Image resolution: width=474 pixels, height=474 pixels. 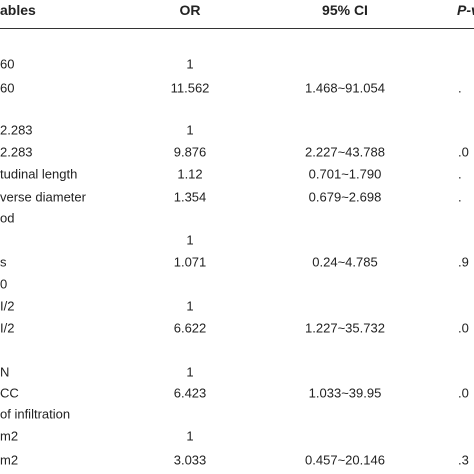 What do you see at coordinates (190, 174) in the screenshot?
I see `or-cell: 1.12` at bounding box center [190, 174].